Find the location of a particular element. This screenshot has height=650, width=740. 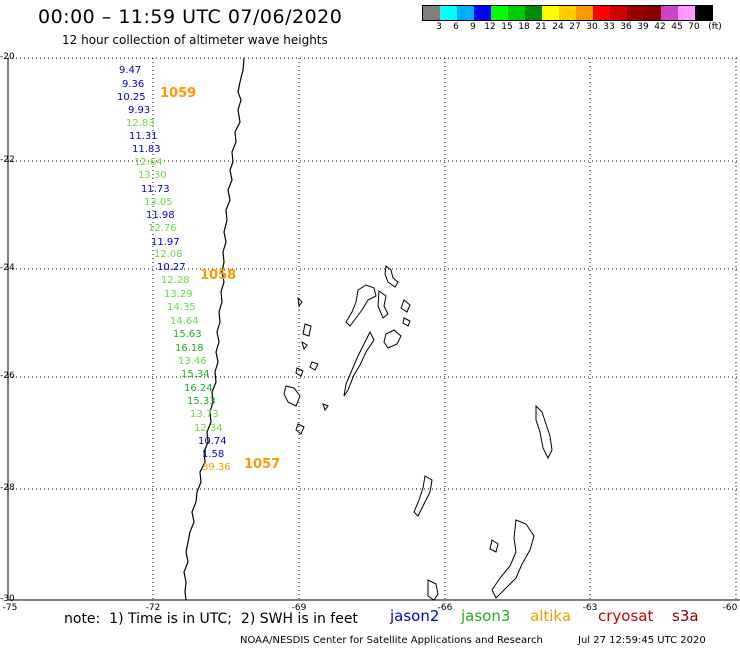

colorbar-tick: 6 is located at coordinates (456, 27).